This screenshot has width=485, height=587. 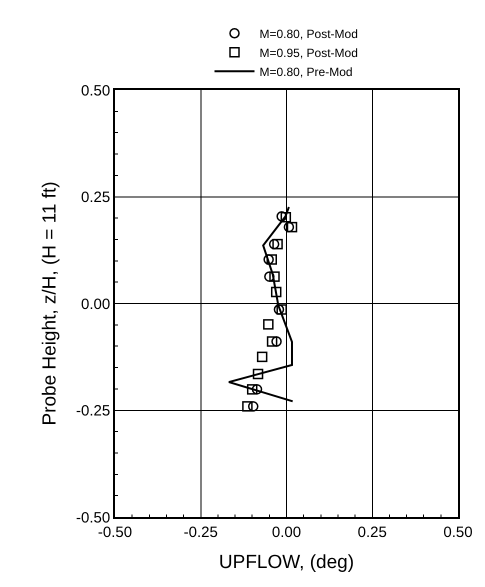 What do you see at coordinates (95, 91) in the screenshot?
I see `y-tick-label: 0.50` at bounding box center [95, 91].